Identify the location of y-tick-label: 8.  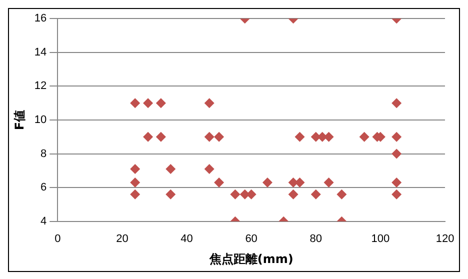
(43, 154).